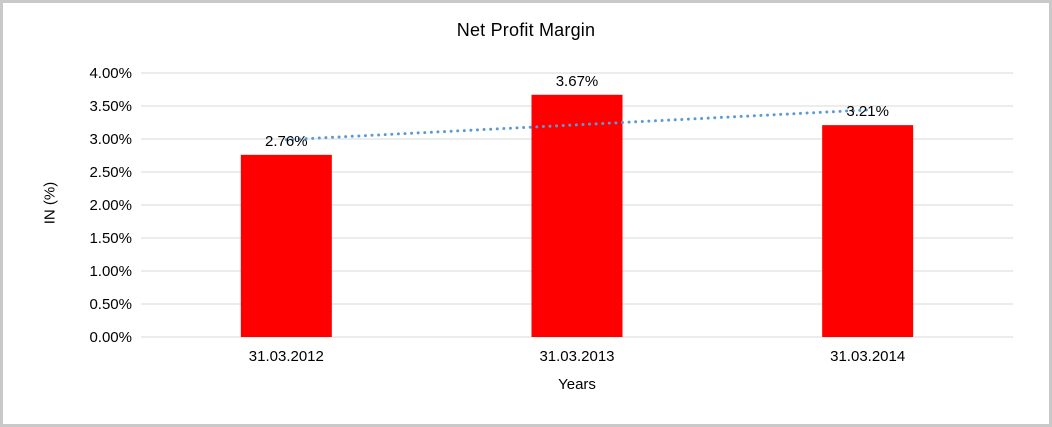  I want to click on x-tick-label: 31.03.2014, so click(867, 356).